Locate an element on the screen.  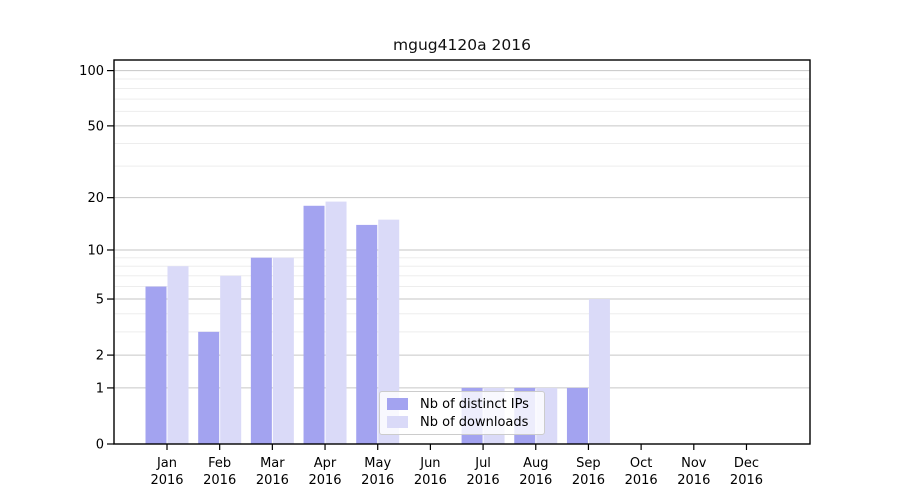
bar-downloads-may is located at coordinates (389, 331).